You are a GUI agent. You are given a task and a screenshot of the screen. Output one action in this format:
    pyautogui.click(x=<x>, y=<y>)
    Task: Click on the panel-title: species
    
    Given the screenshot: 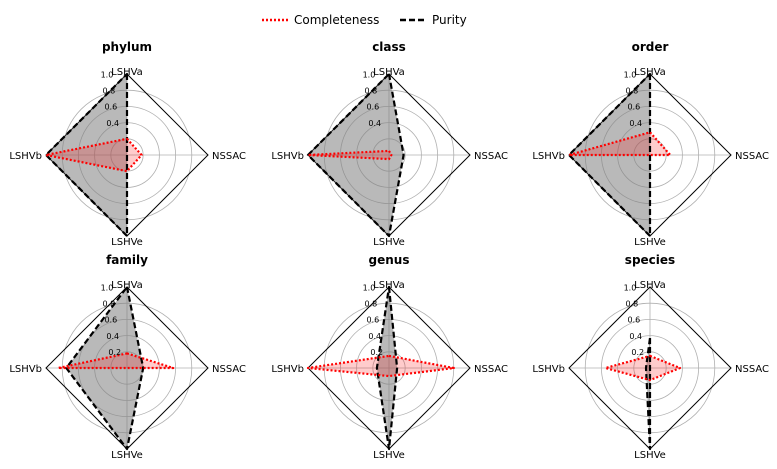 What is the action you would take?
    pyautogui.click(x=650, y=260)
    